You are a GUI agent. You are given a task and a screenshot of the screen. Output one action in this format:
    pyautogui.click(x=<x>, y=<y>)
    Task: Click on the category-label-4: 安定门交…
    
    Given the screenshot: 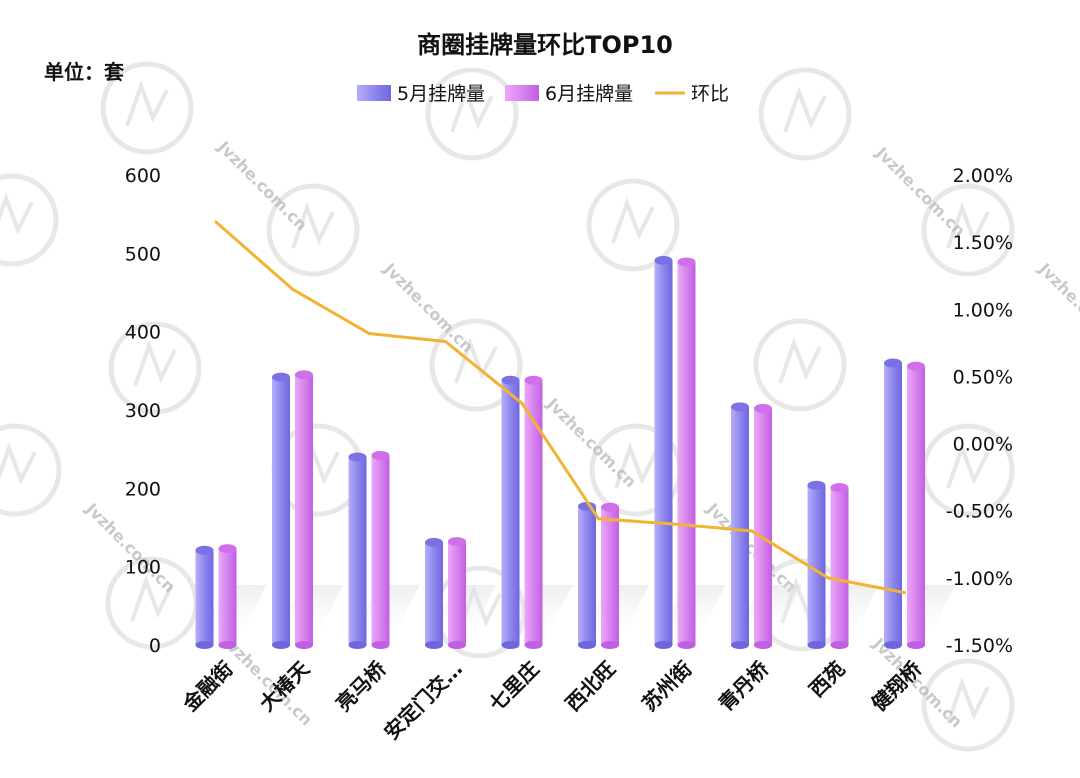 What is the action you would take?
    pyautogui.click(x=423, y=701)
    